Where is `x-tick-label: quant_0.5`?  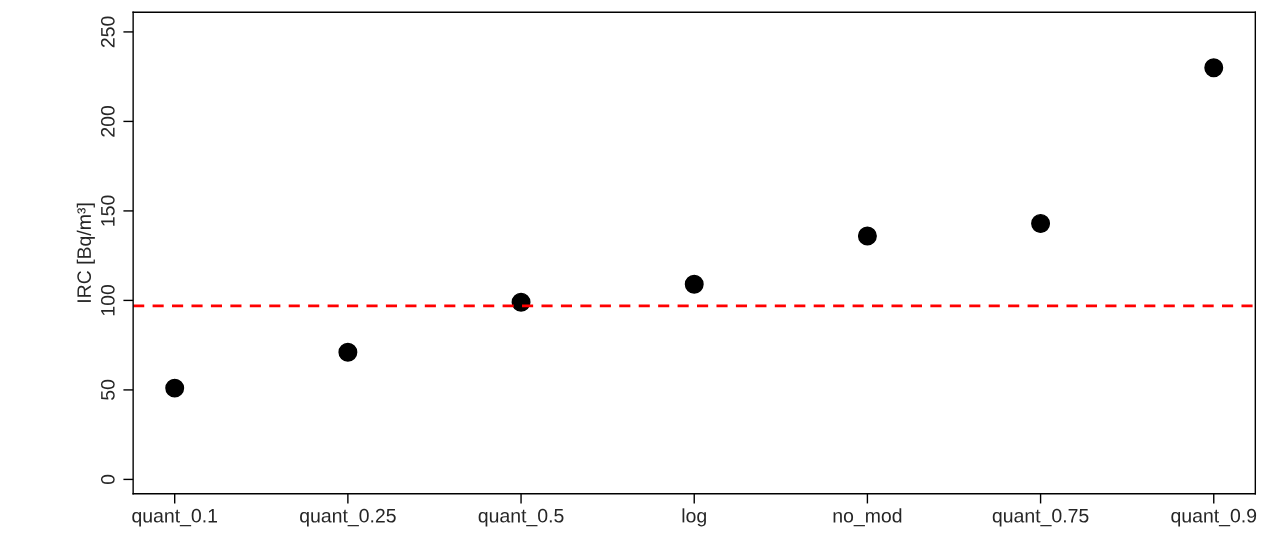 x-tick-label: quant_0.5 is located at coordinates (521, 517).